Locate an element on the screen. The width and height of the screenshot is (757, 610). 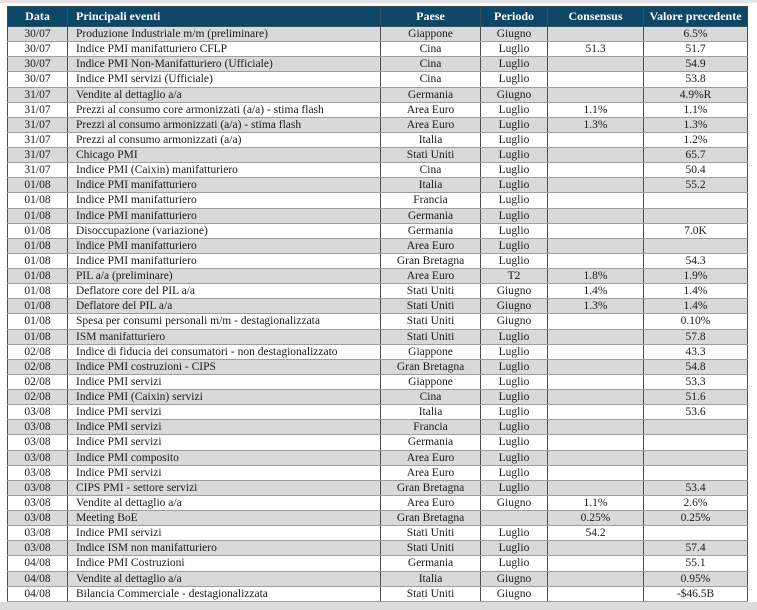
column-header-consensus: Consensus is located at coordinates (595, 16).